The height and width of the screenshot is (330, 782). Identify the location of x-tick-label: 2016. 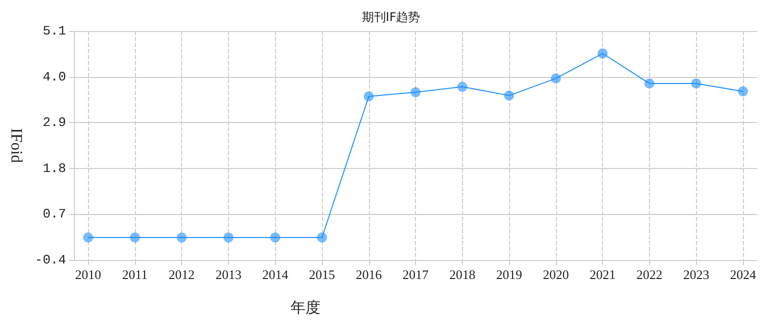
(369, 274).